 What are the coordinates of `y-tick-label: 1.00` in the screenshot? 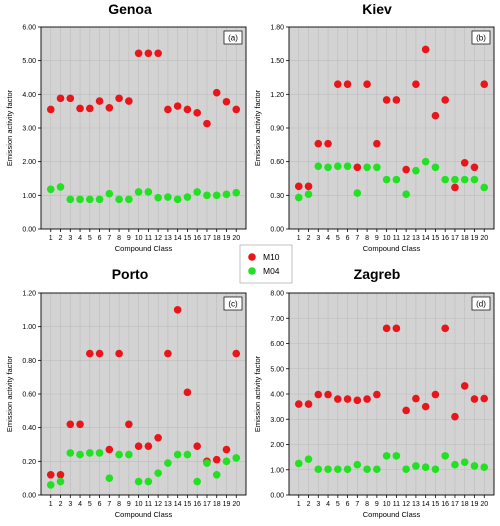 It's located at (29, 196).